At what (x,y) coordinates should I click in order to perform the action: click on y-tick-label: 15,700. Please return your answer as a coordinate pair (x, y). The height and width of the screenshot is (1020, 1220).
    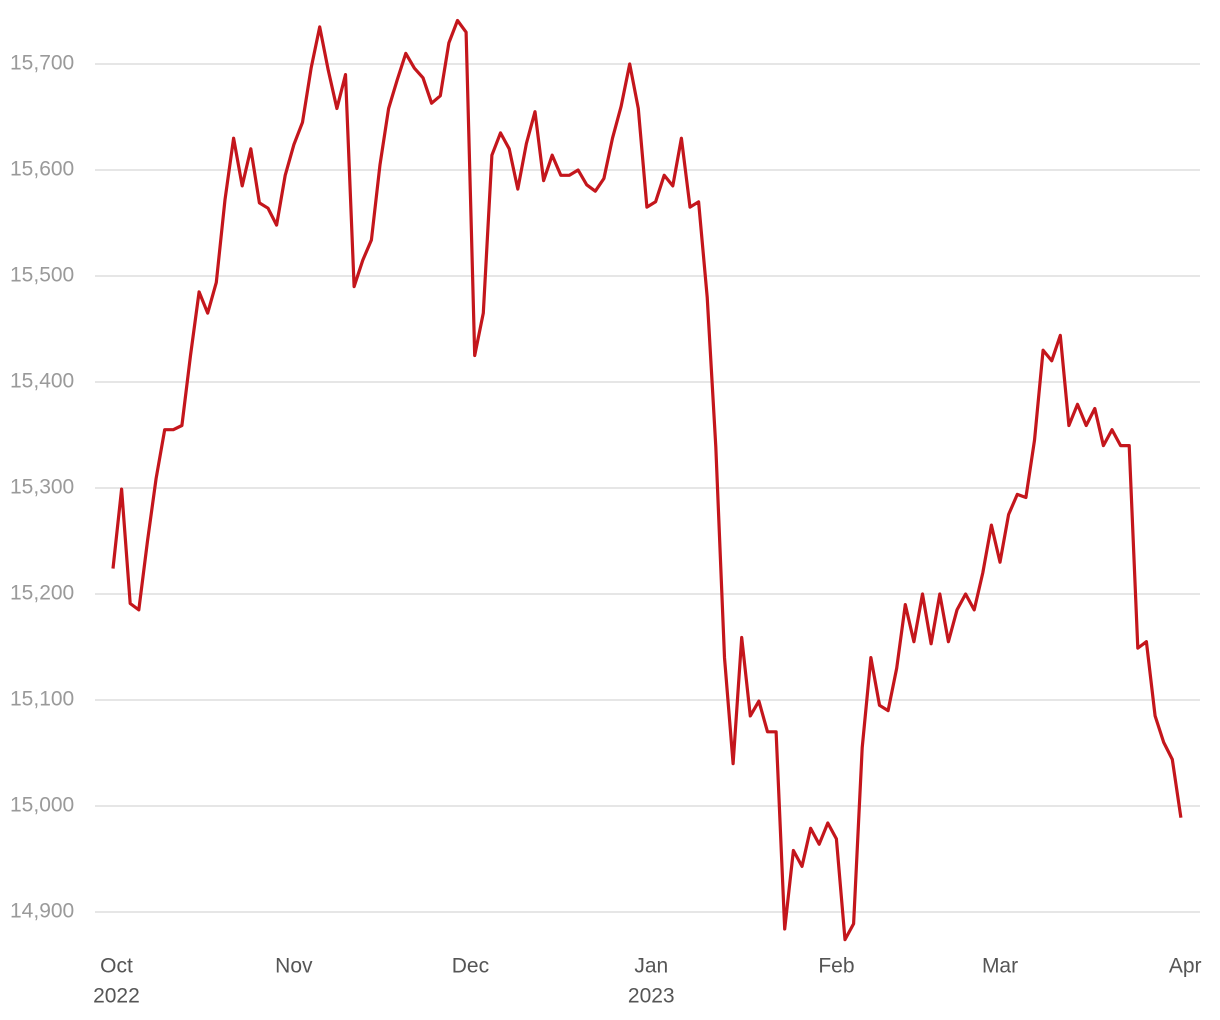
    Looking at the image, I should click on (42, 63).